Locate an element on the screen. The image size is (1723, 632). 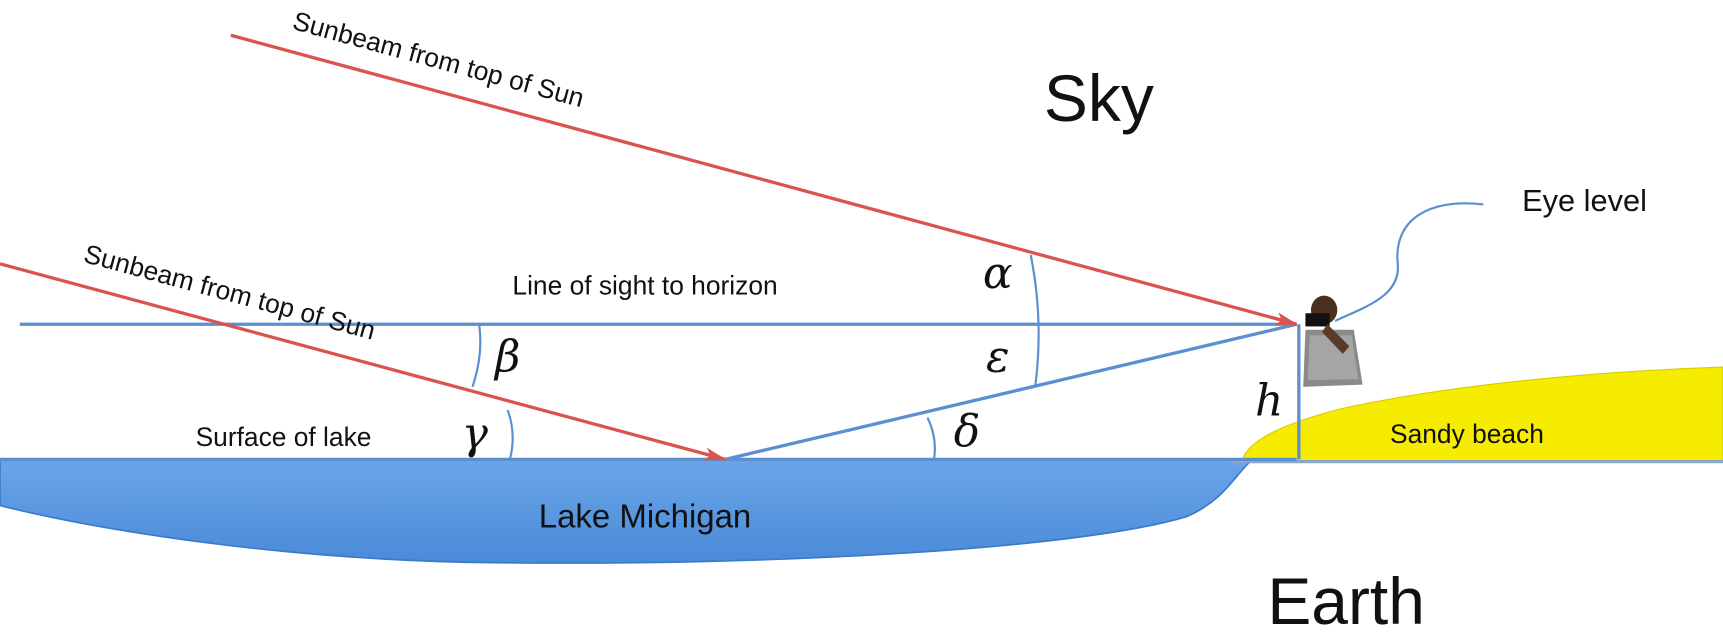
beach-label: Sandy beach is located at coordinates (1467, 434).